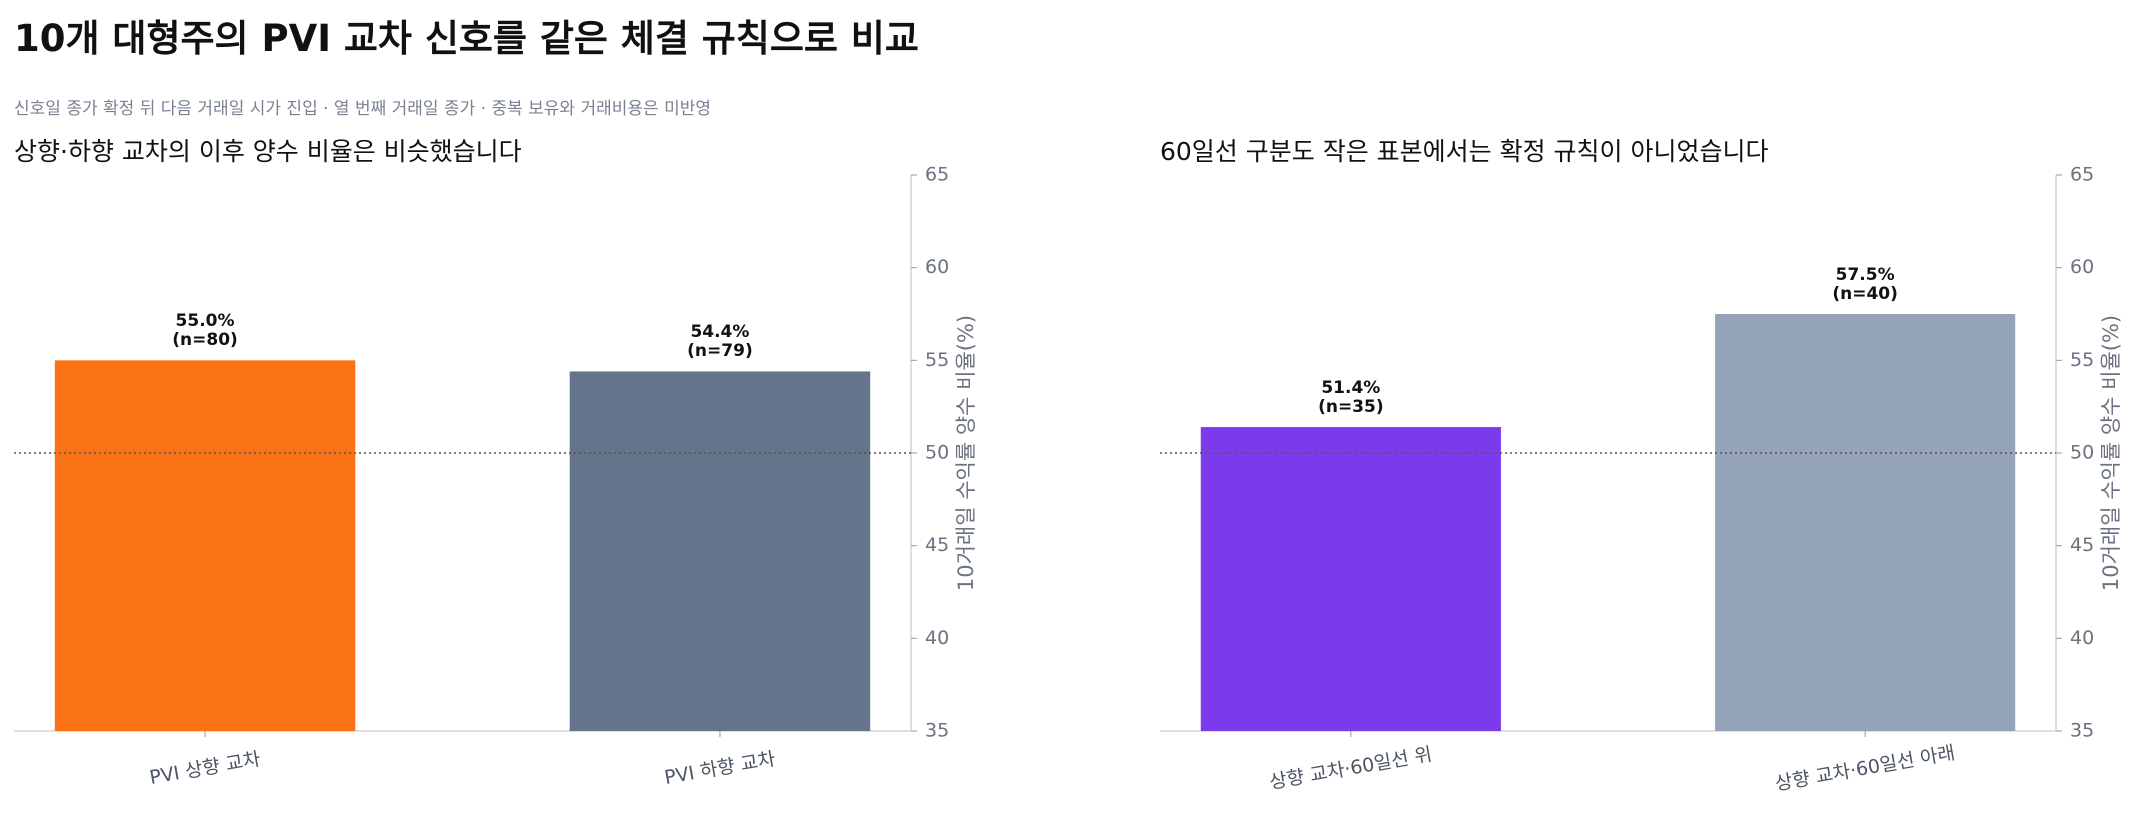 The width and height of the screenshot is (2138, 819). I want to click on value-label: 51.4% (n=35), so click(1351, 398).